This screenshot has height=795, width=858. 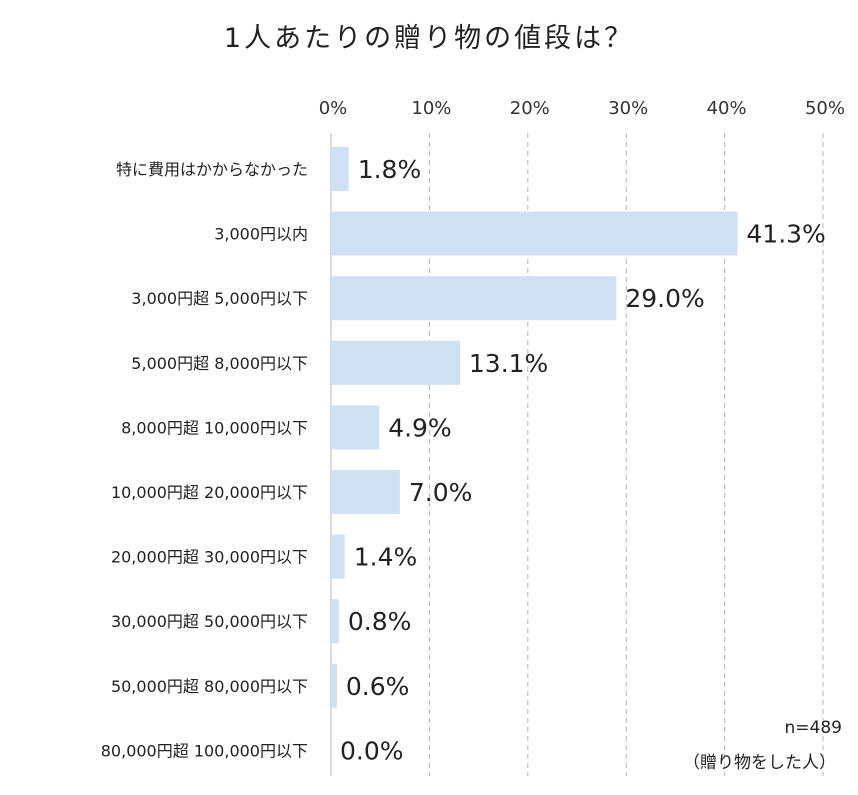 I want to click on data-label: 0.8%, so click(x=380, y=621).